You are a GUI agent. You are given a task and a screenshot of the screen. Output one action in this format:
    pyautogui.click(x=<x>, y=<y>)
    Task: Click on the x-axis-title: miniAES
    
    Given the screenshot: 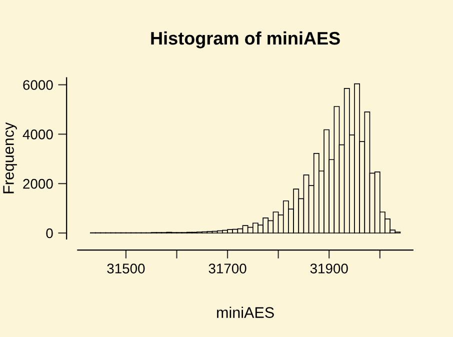 What is the action you would take?
    pyautogui.click(x=245, y=312)
    